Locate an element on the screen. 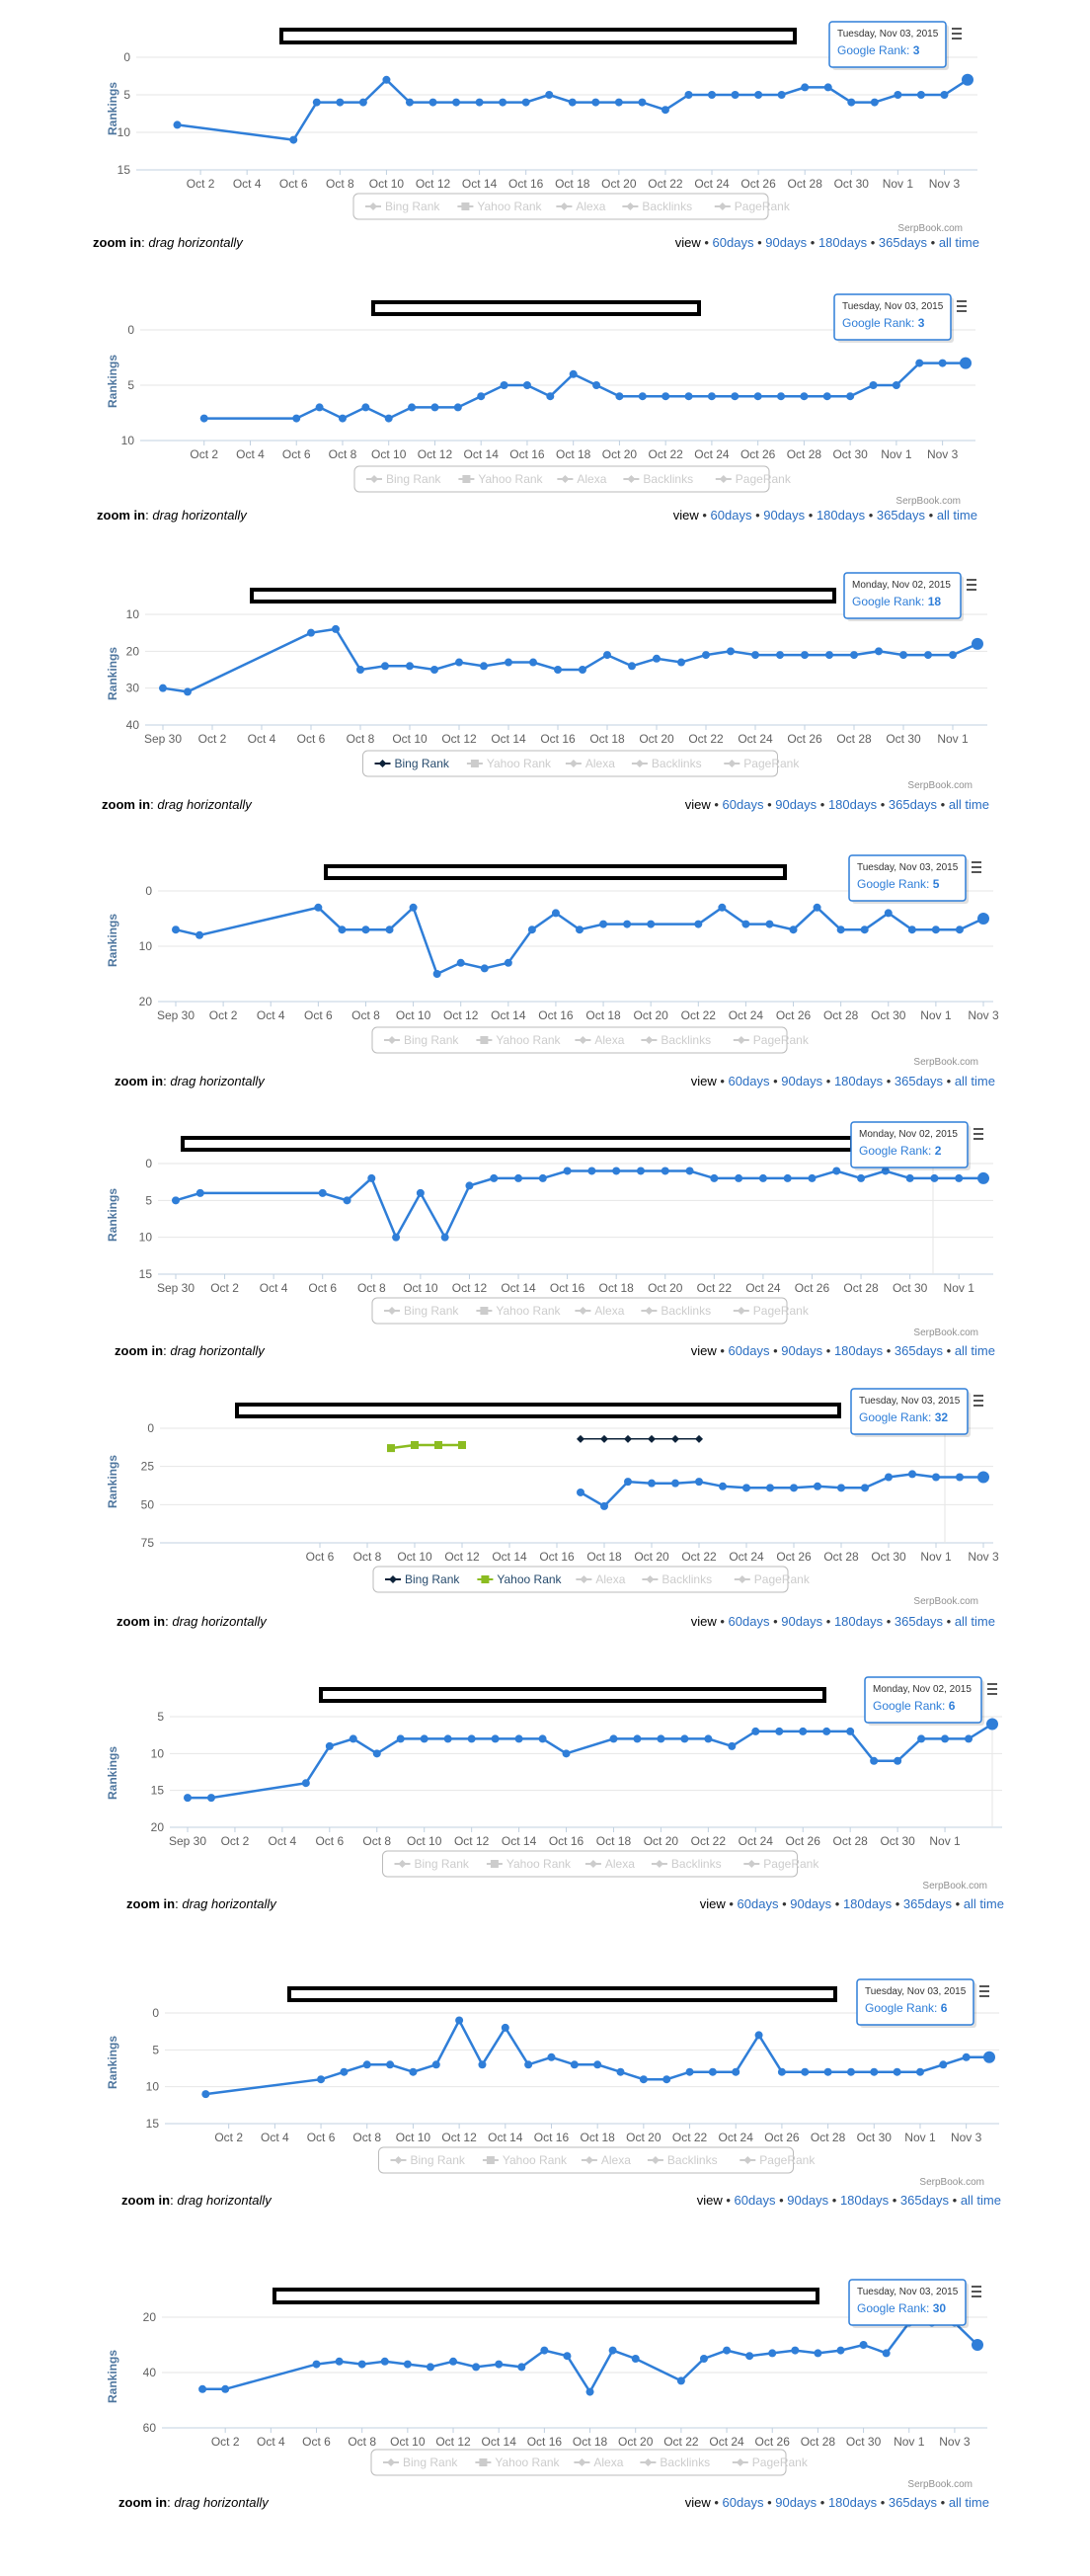 This screenshot has height=2576, width=1090. data-point is located at coordinates (657, 658).